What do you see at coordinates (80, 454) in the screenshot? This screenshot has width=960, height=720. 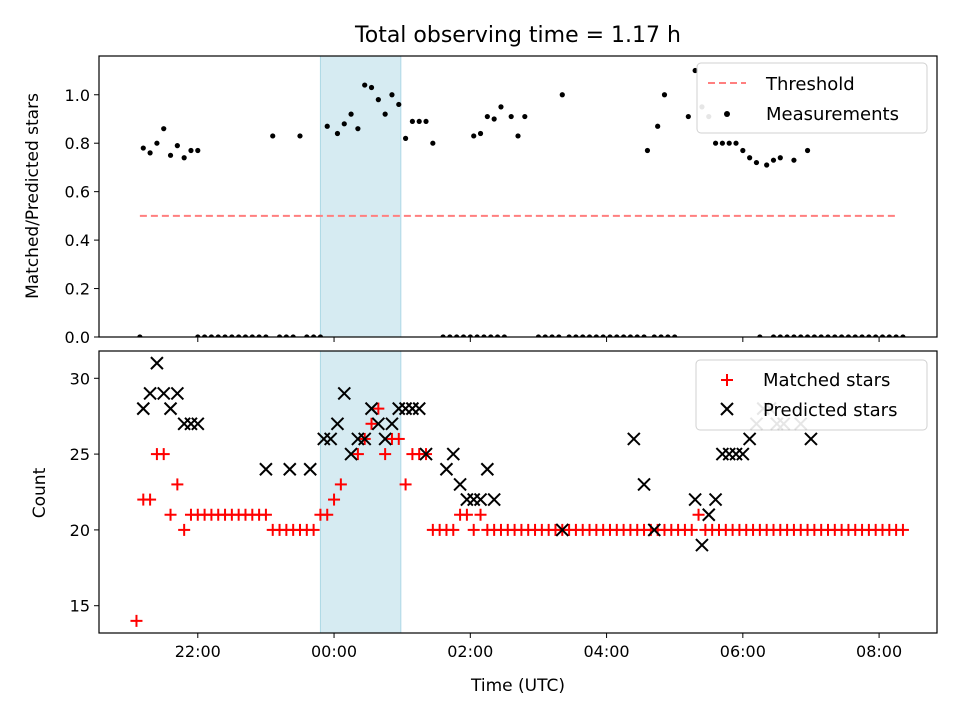 I see `bottom-y-tick-label: 25` at bounding box center [80, 454].